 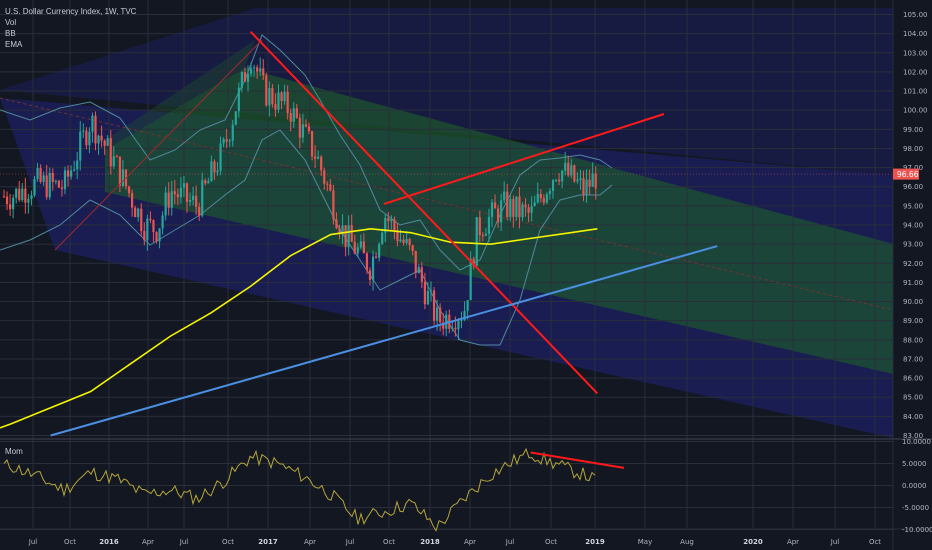 I want to click on momentum-tick-label: -5.0000, so click(x=915, y=508).